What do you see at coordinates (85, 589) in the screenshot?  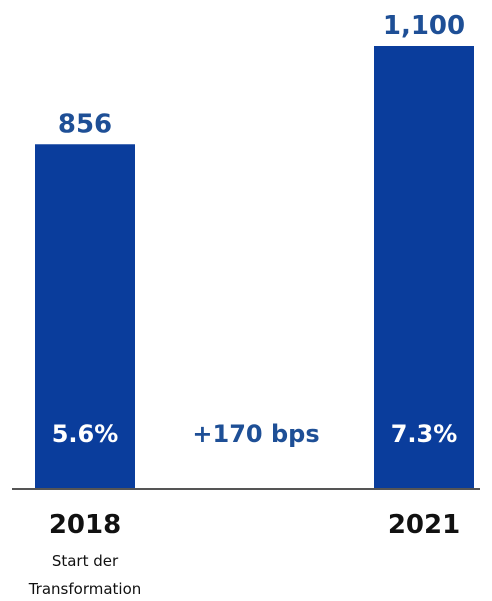 I see `category-note-line-2: Transformation` at bounding box center [85, 589].